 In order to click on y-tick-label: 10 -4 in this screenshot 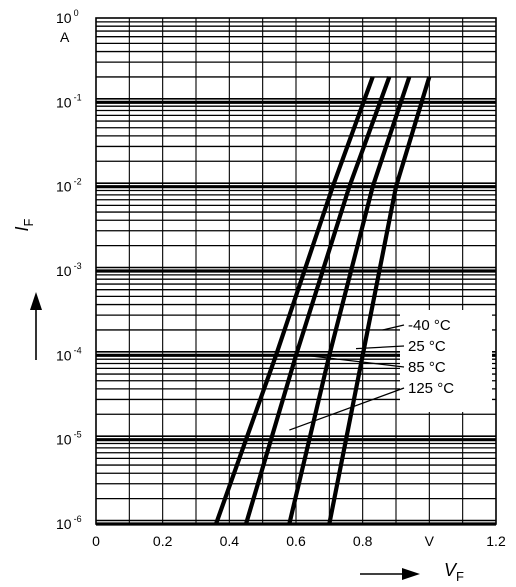, I will do `click(69, 354)`.